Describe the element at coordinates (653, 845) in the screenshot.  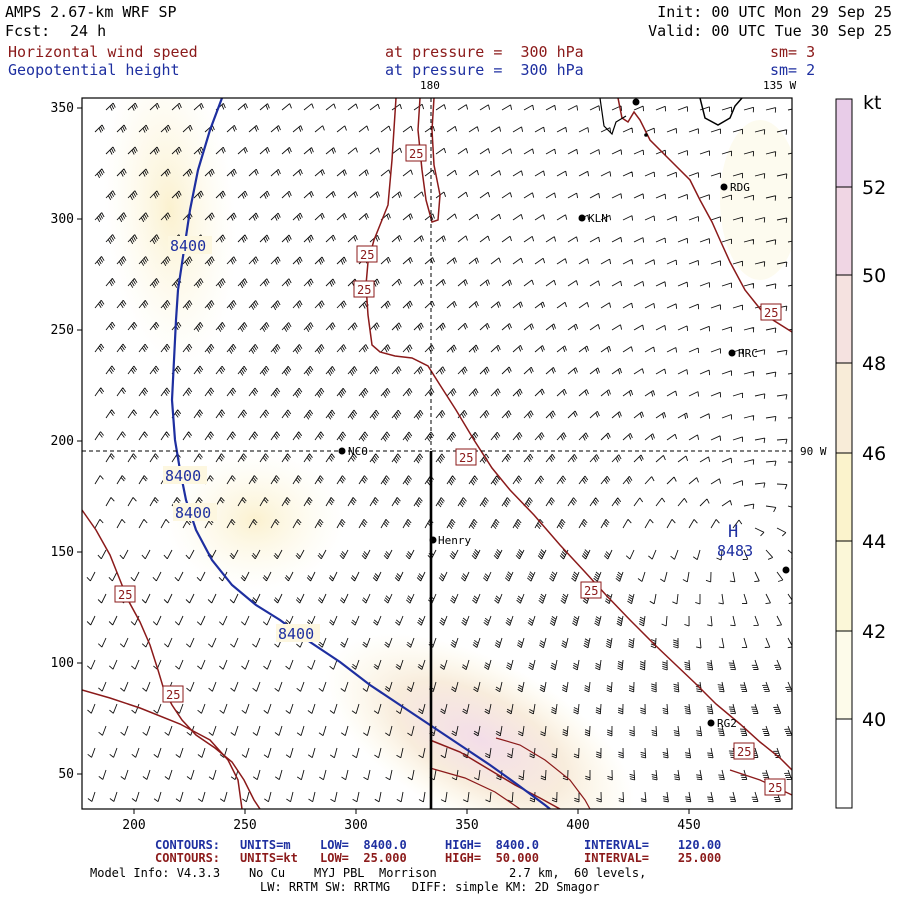
I see `contour1-interval: INTERVAL= 120.00` at that location.